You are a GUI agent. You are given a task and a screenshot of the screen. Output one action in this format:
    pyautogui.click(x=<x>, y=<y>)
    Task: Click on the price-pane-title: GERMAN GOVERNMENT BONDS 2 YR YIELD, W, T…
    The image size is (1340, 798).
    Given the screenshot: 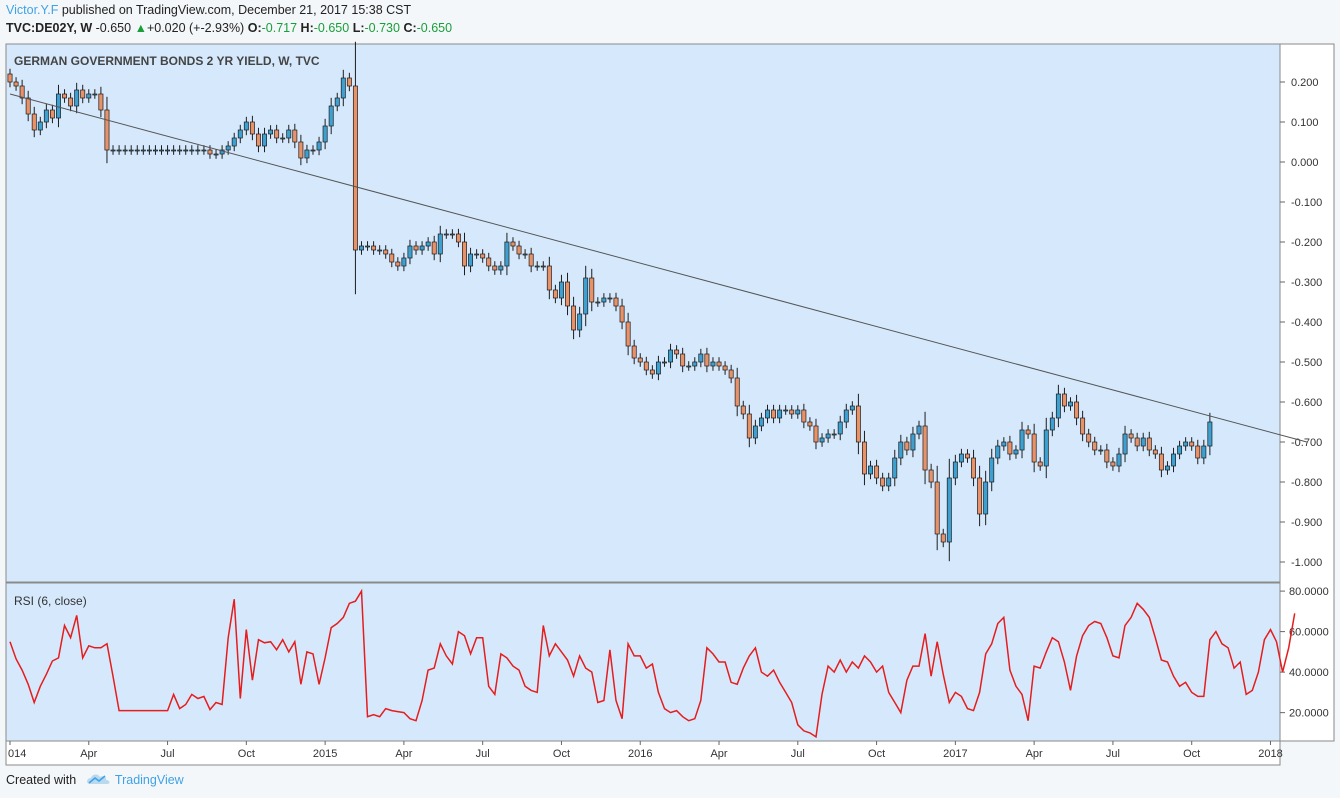 What is the action you would take?
    pyautogui.click(x=167, y=61)
    